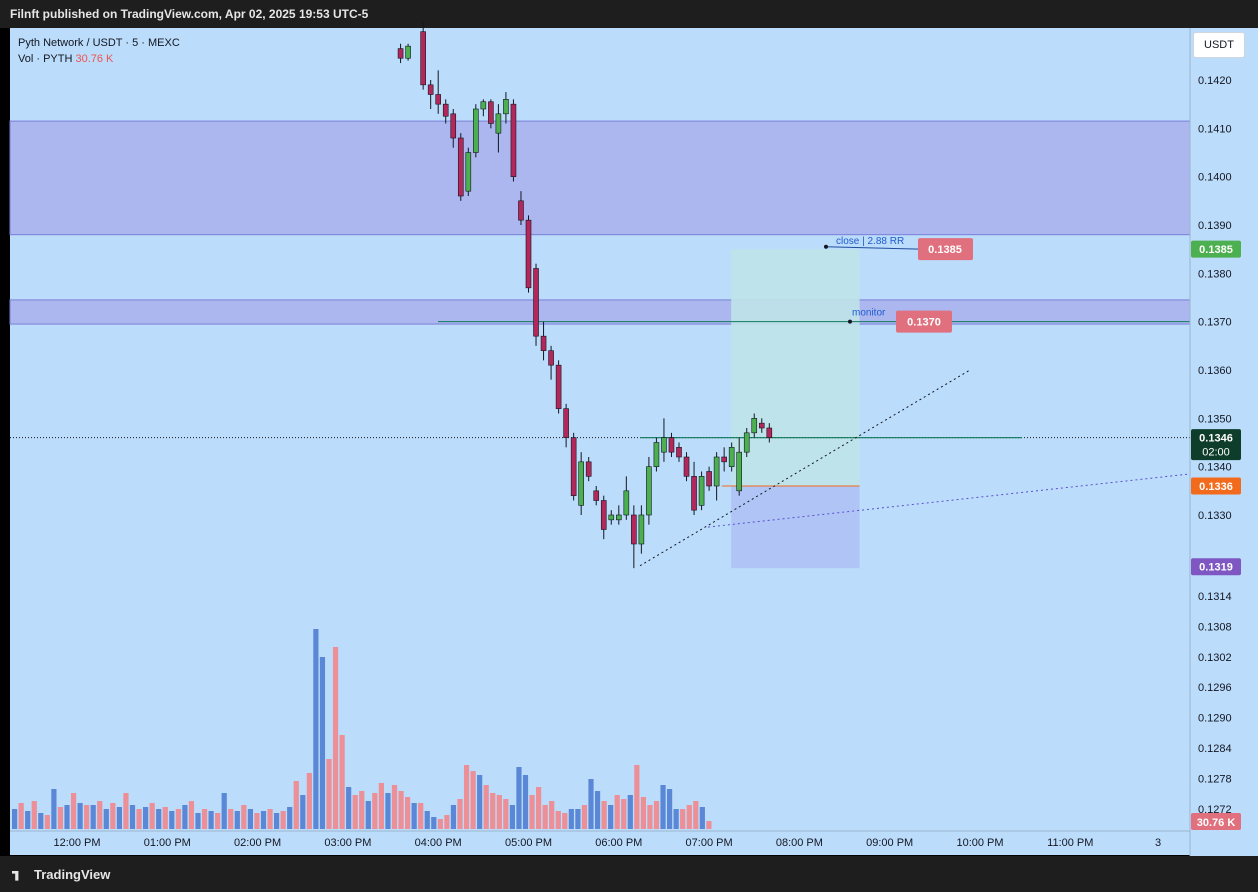 The image size is (1258, 892). I want to click on volume-scale-tick-label: 0.1284, so click(1215, 749).